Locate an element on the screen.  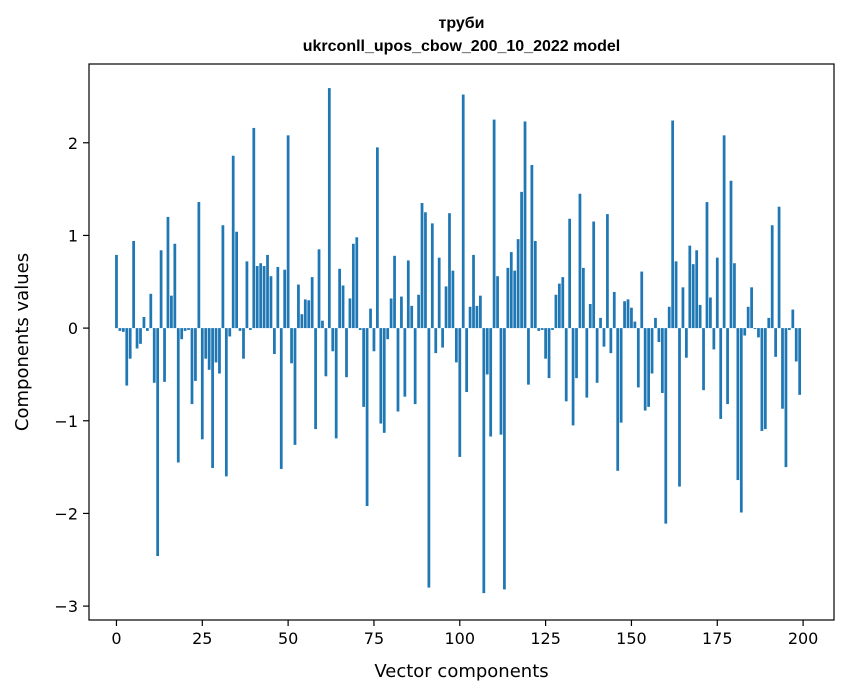
y-tick-label: −1 is located at coordinates (66, 421).